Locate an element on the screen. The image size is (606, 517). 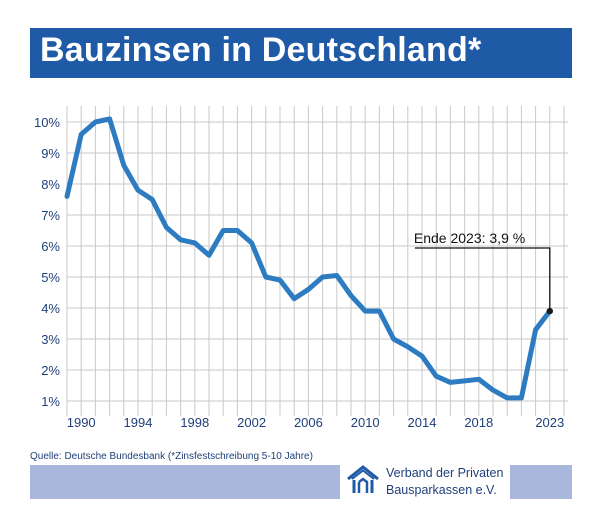
y-tick-label: 7% is located at coordinates (50, 215).